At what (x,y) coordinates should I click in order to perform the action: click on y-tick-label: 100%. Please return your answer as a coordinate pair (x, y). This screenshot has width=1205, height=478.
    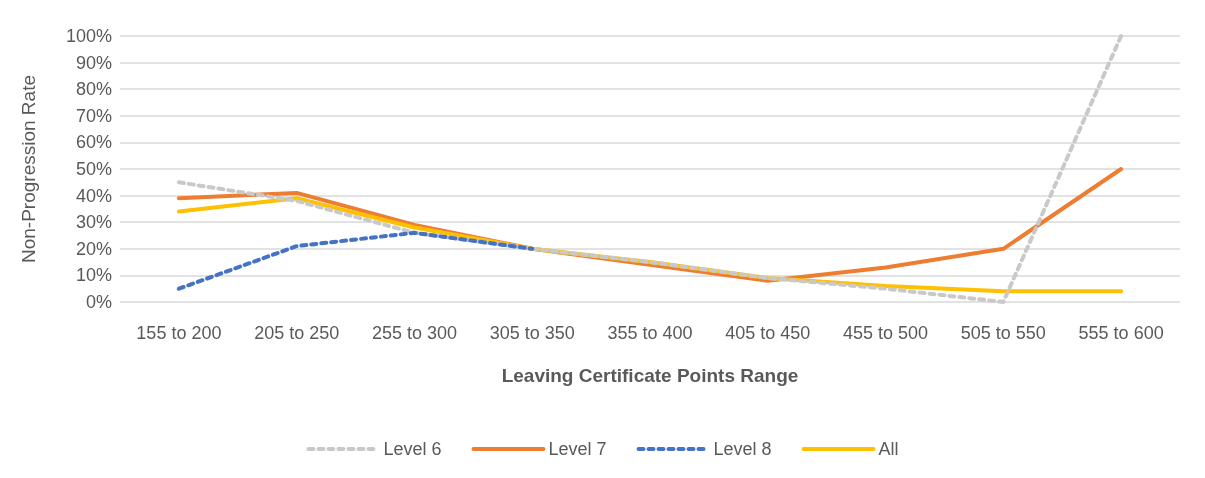
    Looking at the image, I should click on (88, 36).